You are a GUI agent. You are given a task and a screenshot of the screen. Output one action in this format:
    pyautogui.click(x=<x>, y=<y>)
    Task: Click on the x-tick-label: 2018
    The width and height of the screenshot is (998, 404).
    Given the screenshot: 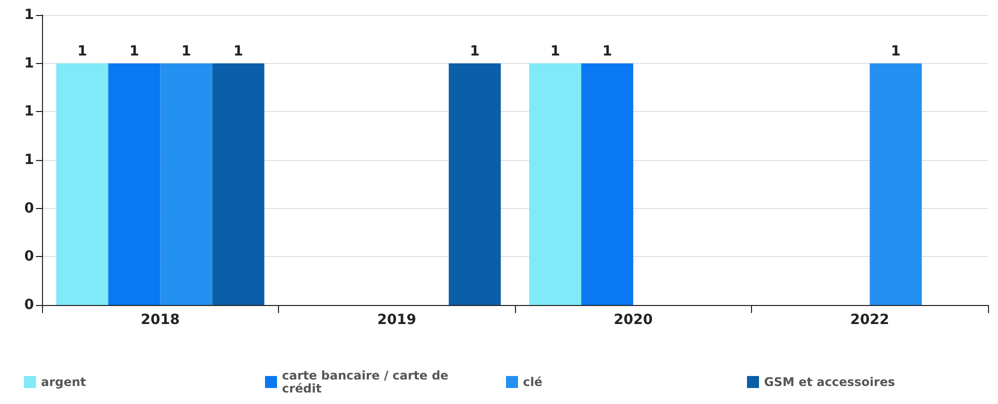 What is the action you would take?
    pyautogui.click(x=160, y=320)
    